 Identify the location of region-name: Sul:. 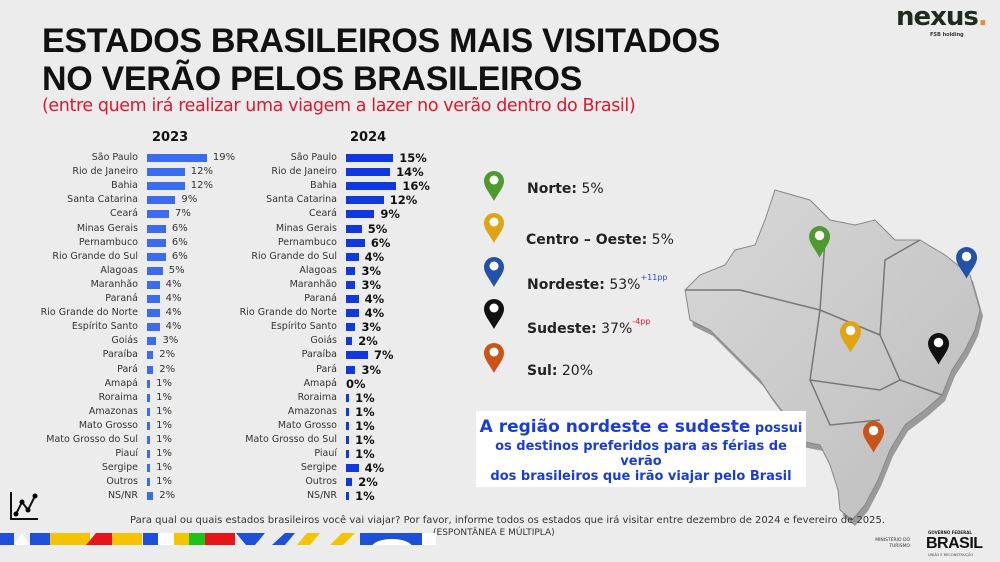
(542, 371).